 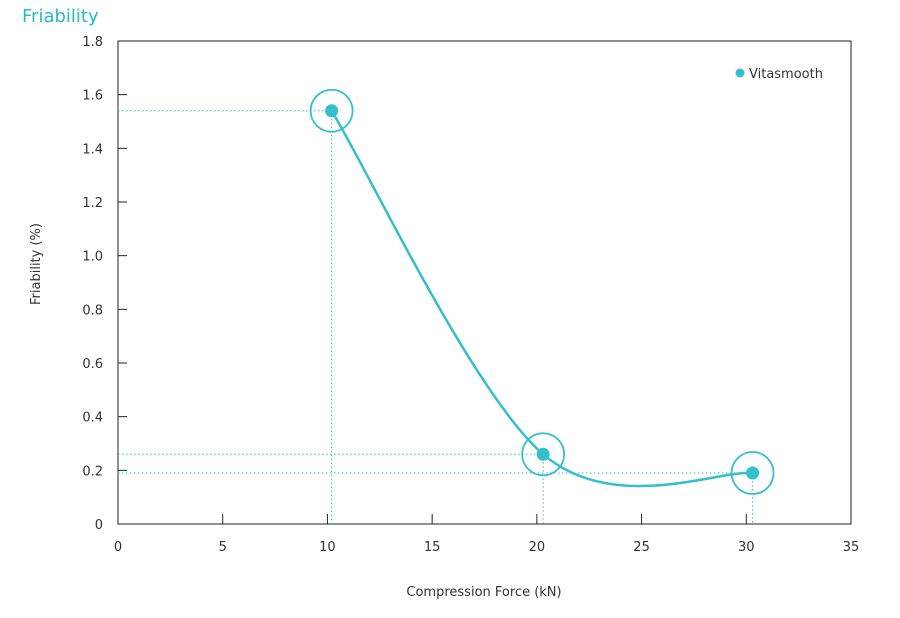 What do you see at coordinates (486, 534) in the screenshot?
I see `x-axis-ticks: 0 5 10 15 20 25 30 35` at bounding box center [486, 534].